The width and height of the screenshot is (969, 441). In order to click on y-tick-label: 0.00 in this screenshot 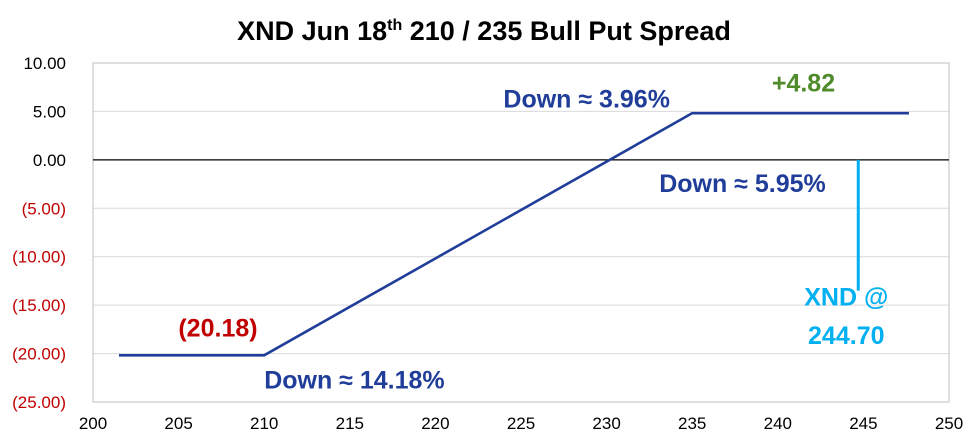, I will do `click(49, 160)`.